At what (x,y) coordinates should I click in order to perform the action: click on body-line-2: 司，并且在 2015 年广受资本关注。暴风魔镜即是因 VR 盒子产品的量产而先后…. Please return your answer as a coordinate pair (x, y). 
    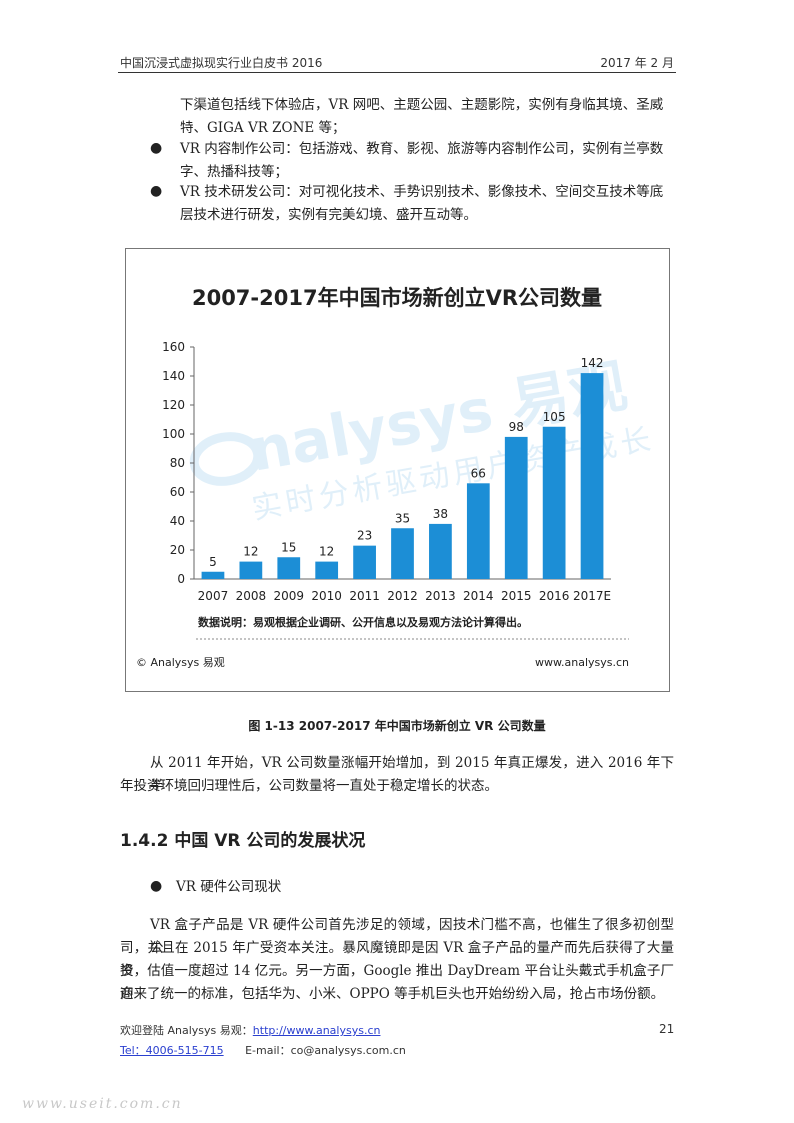
    Looking at the image, I should click on (397, 959).